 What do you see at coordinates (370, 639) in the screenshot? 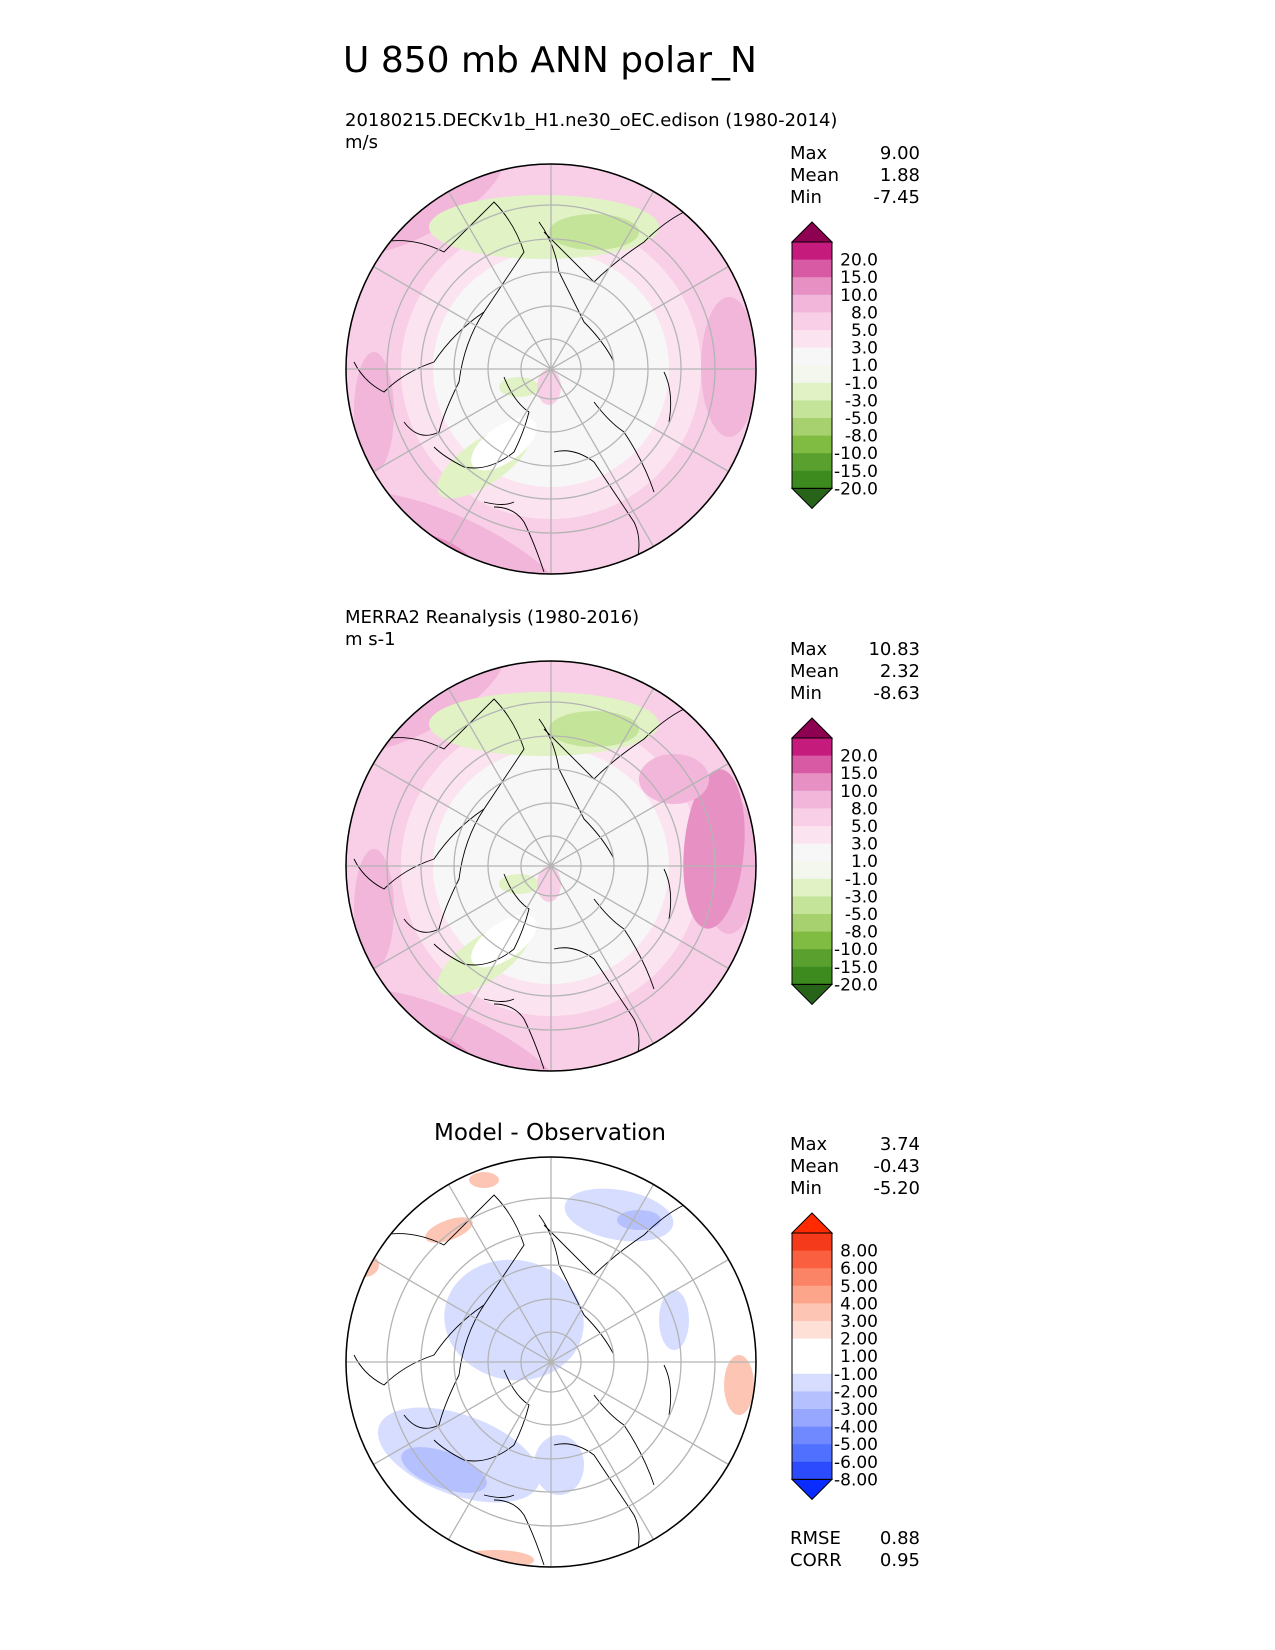
I see `obs-panel-units: m s-1` at bounding box center [370, 639].